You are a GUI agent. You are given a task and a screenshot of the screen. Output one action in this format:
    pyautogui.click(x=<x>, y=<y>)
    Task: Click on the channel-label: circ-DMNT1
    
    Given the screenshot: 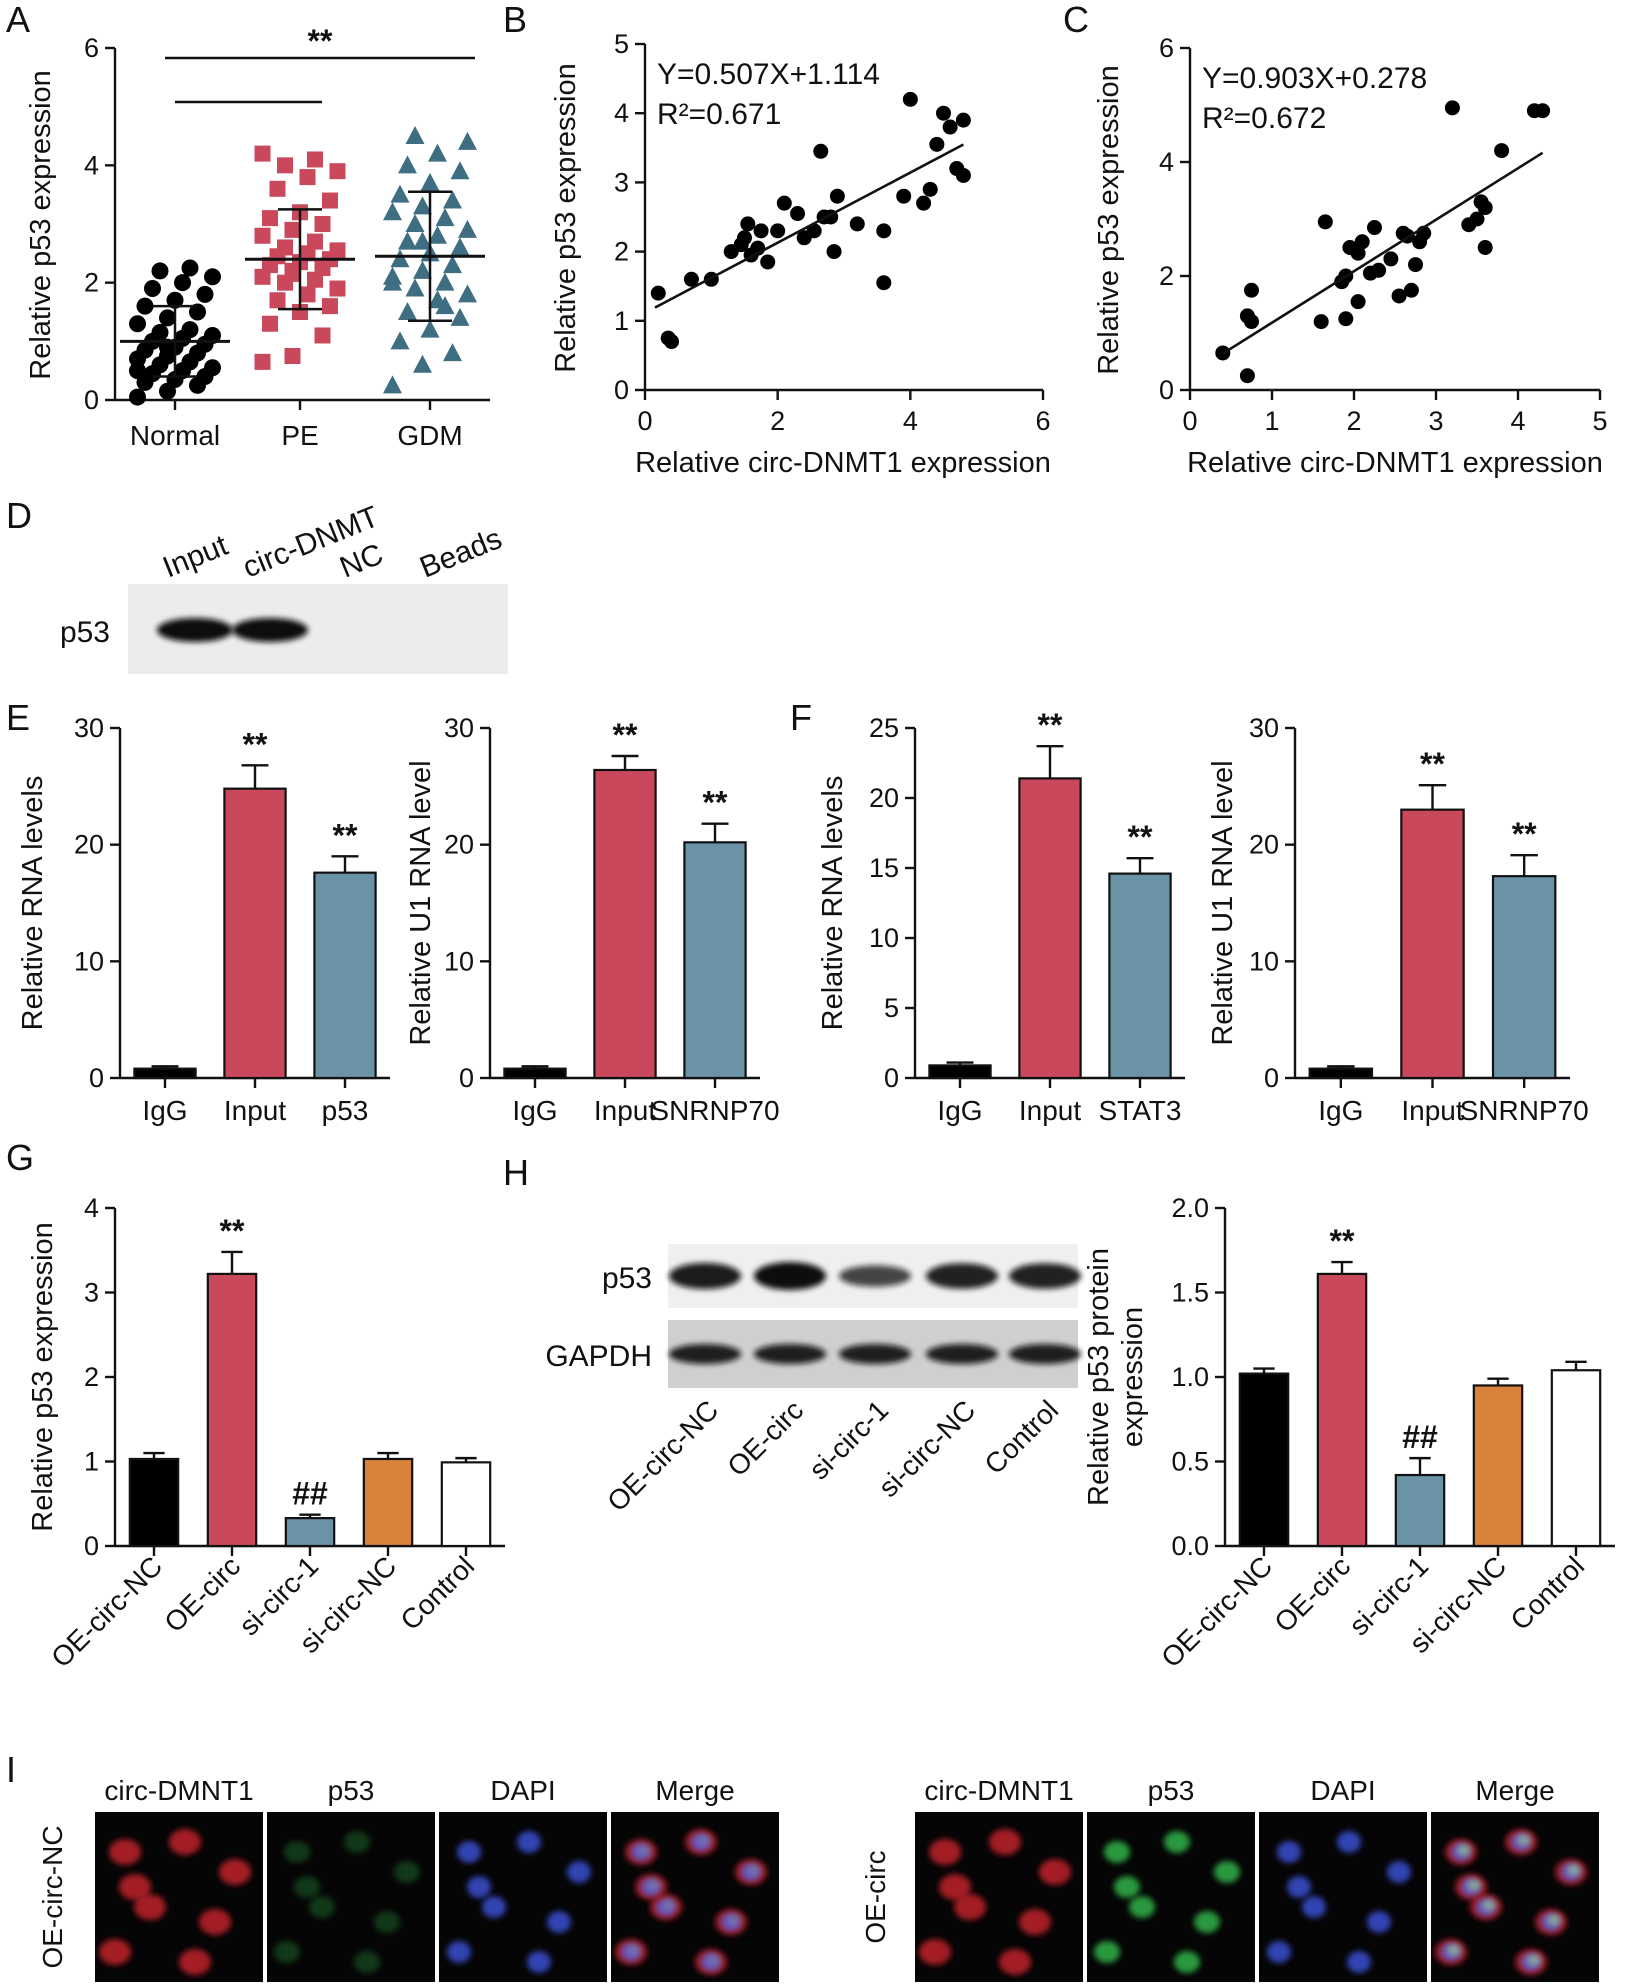 What is the action you would take?
    pyautogui.click(x=178, y=1790)
    